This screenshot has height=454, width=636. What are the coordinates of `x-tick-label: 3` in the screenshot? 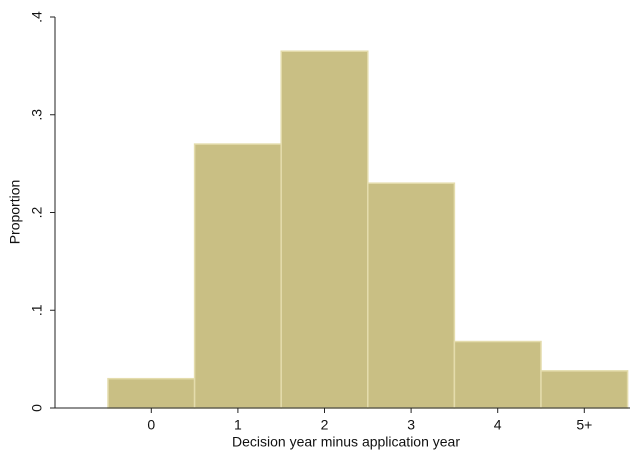 It's located at (411, 425).